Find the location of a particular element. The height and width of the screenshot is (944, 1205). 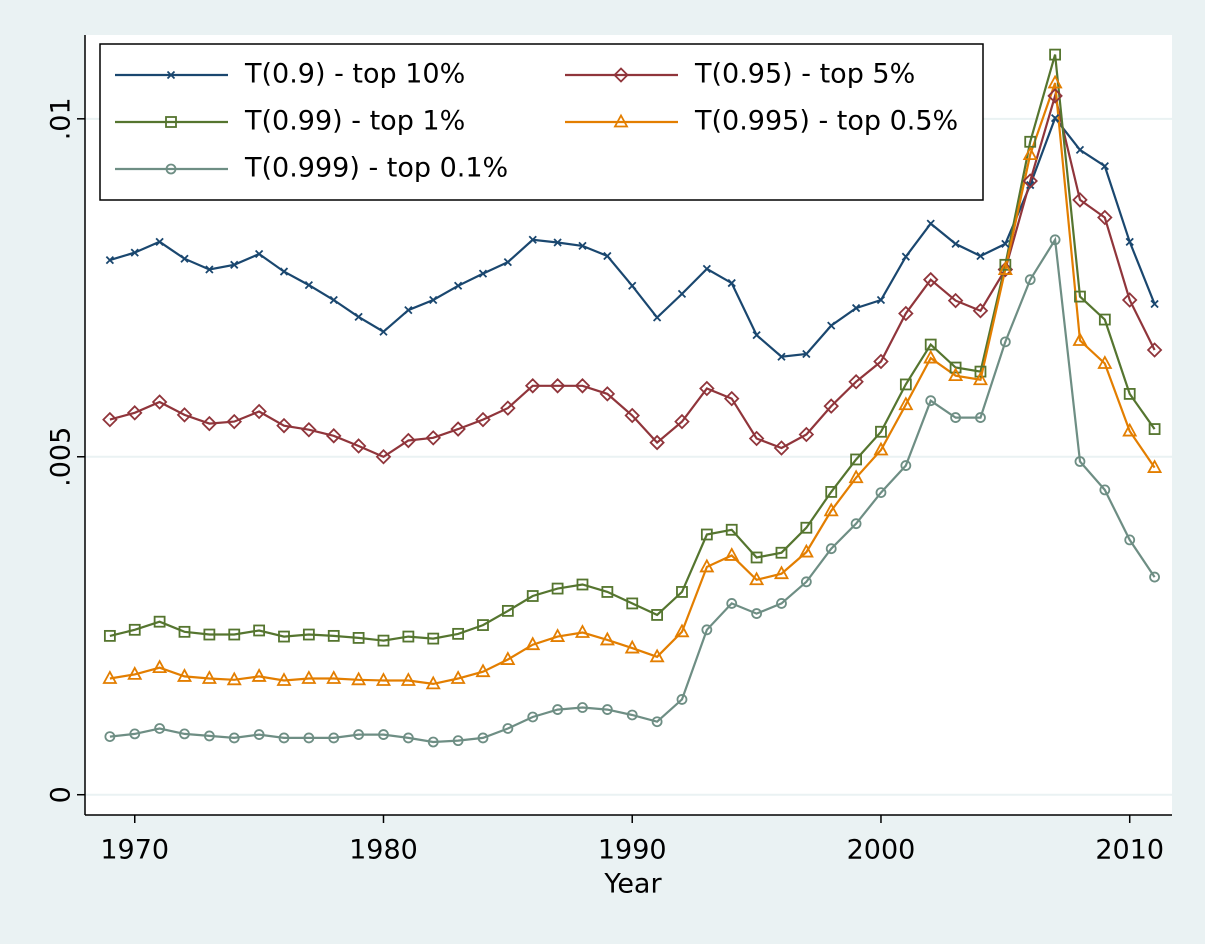

x-tick-label: 1990 is located at coordinates (632, 850).